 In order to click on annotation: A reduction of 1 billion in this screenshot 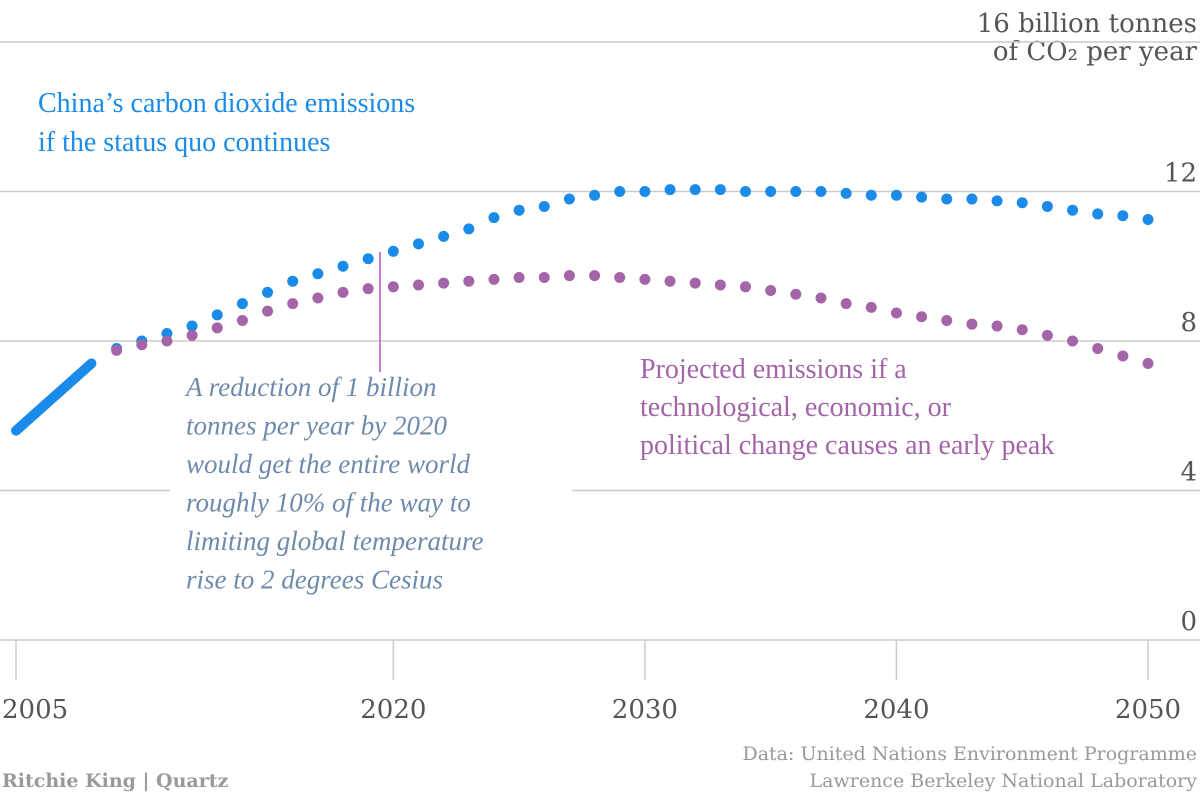, I will do `click(310, 387)`.